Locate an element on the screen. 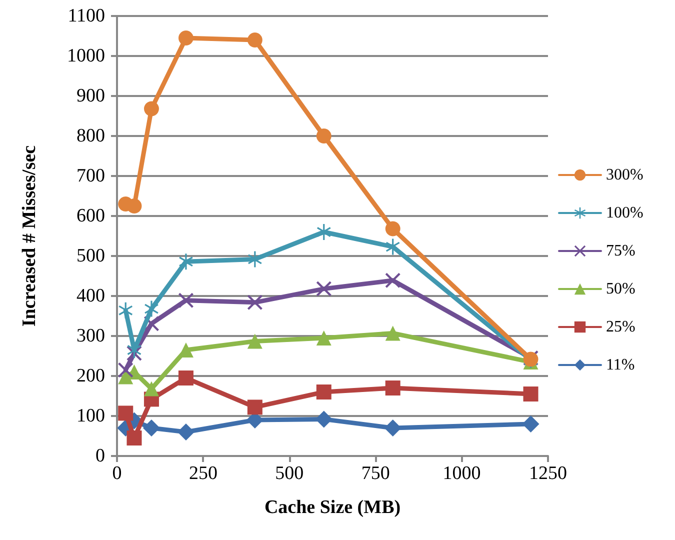  x-axis-title: Cache Size (MB) is located at coordinates (332, 507).